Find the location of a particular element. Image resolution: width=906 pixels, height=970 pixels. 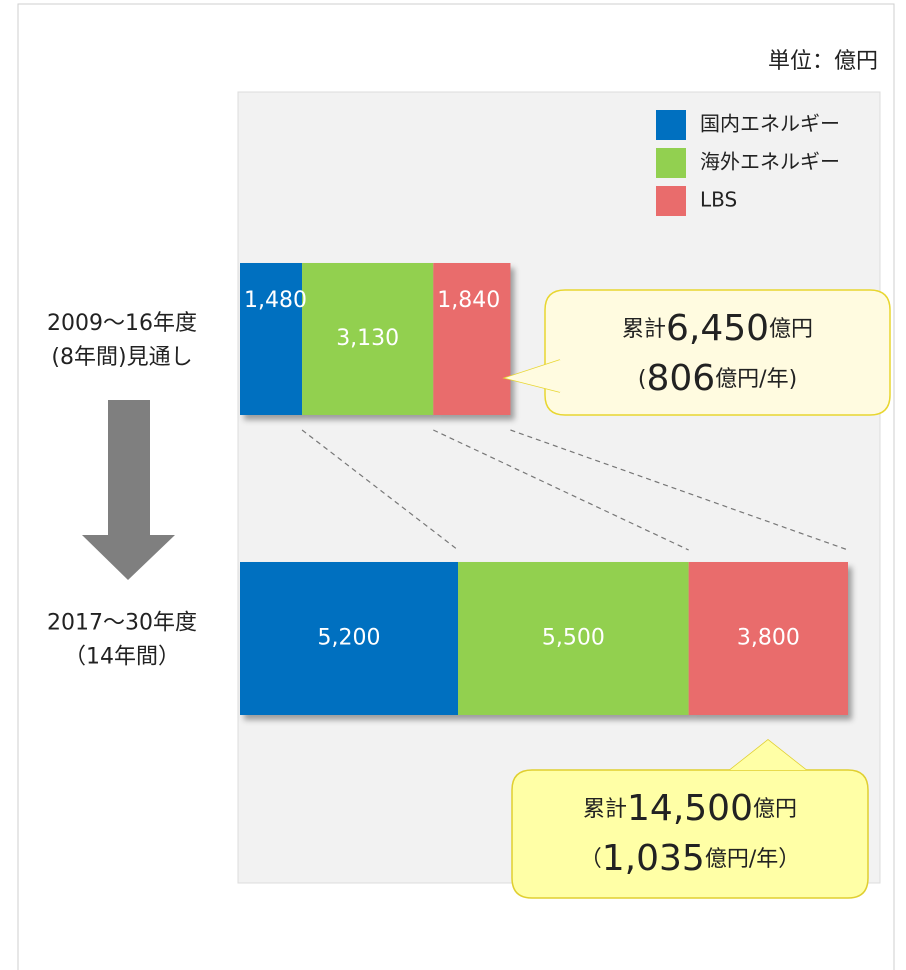

callout-text-part: 億円/年） is located at coordinates (752, 859).